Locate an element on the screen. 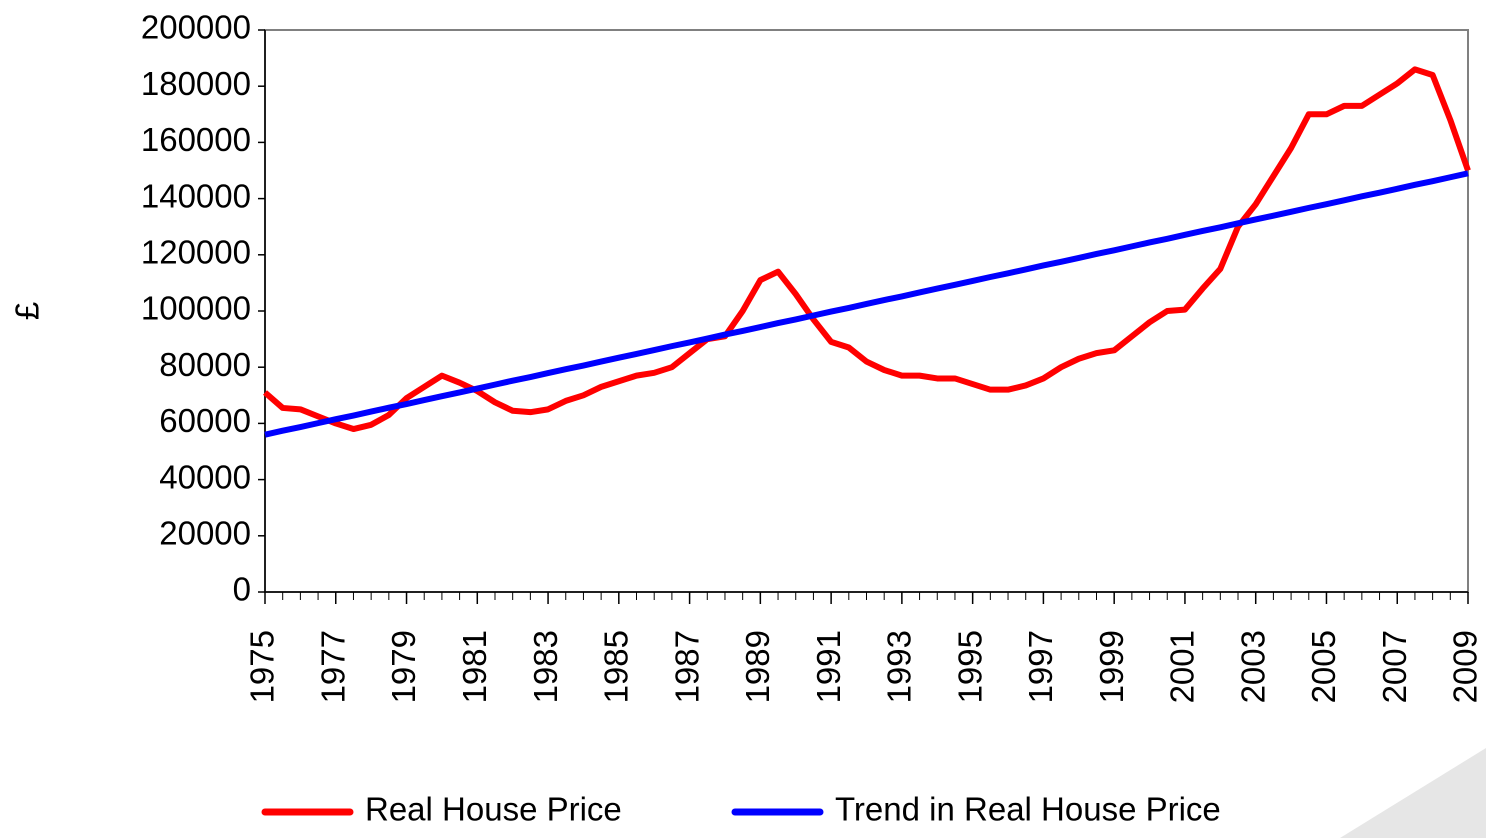  x-tick-label: 1993 is located at coordinates (899, 666).